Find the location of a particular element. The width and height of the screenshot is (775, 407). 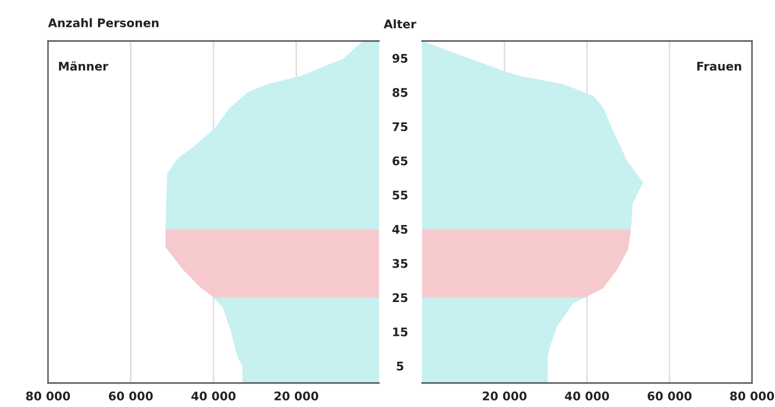

y-tick-label: 45 is located at coordinates (400, 229).